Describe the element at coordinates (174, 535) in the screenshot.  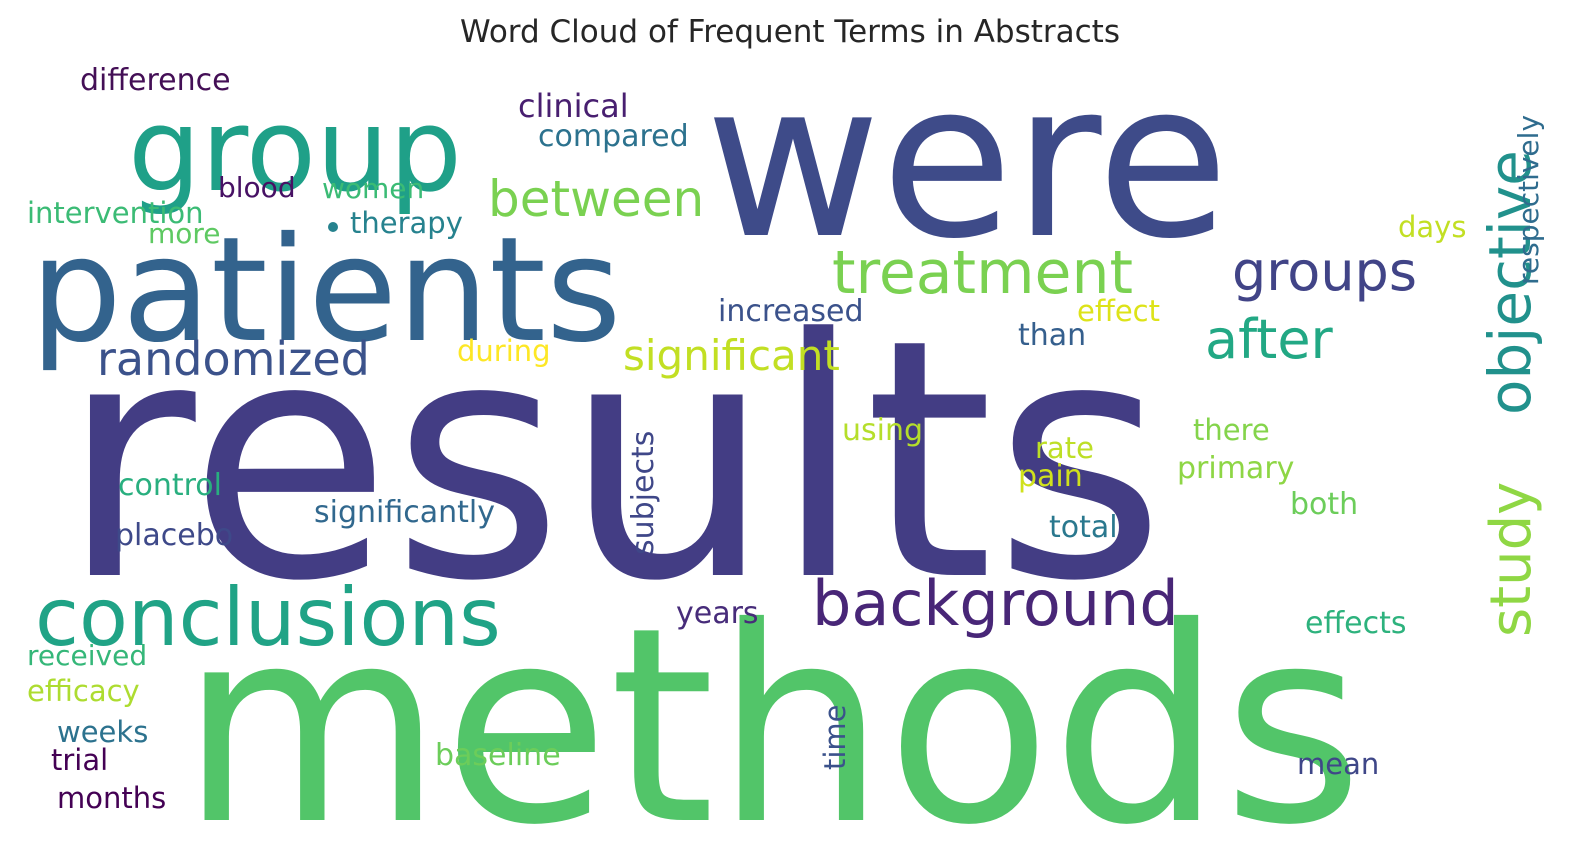
I see `word-placebo: placebo` at that location.